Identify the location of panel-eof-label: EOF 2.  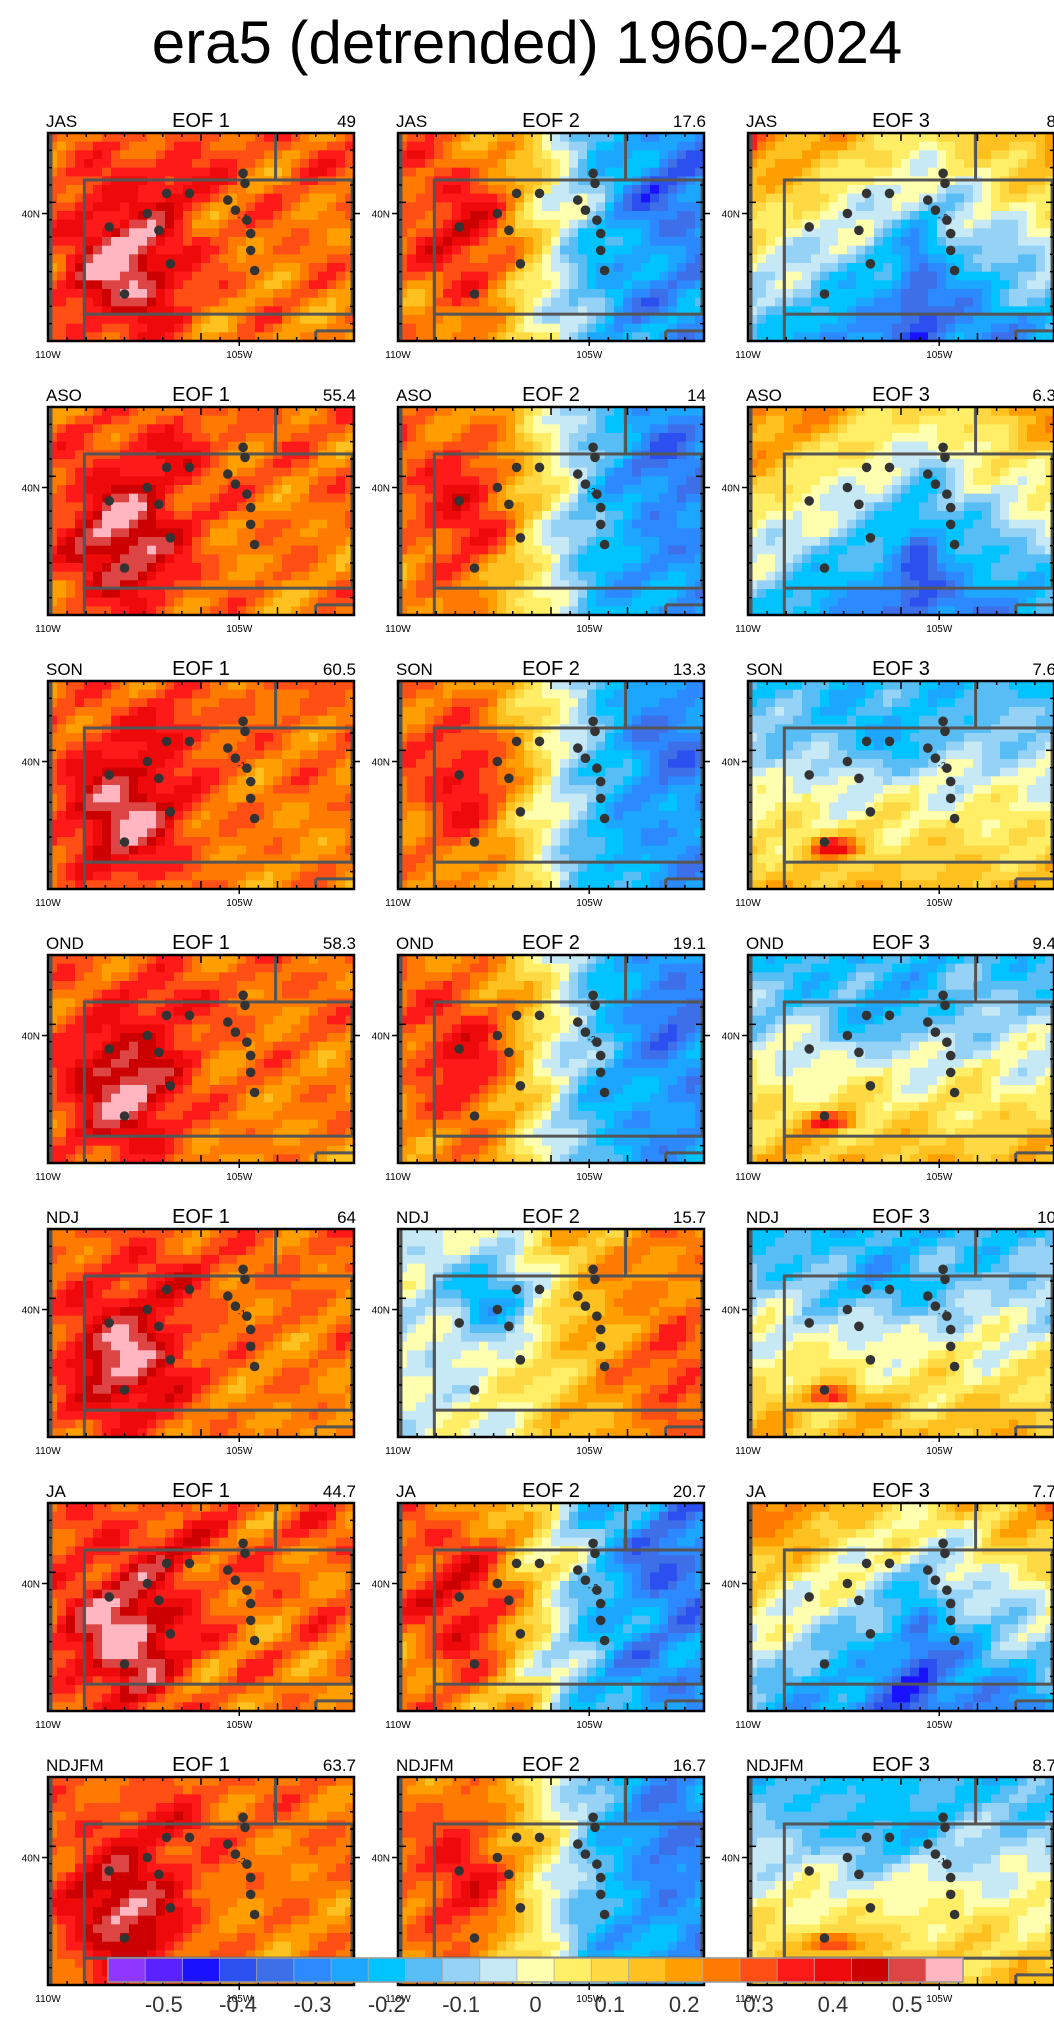
(551, 1765).